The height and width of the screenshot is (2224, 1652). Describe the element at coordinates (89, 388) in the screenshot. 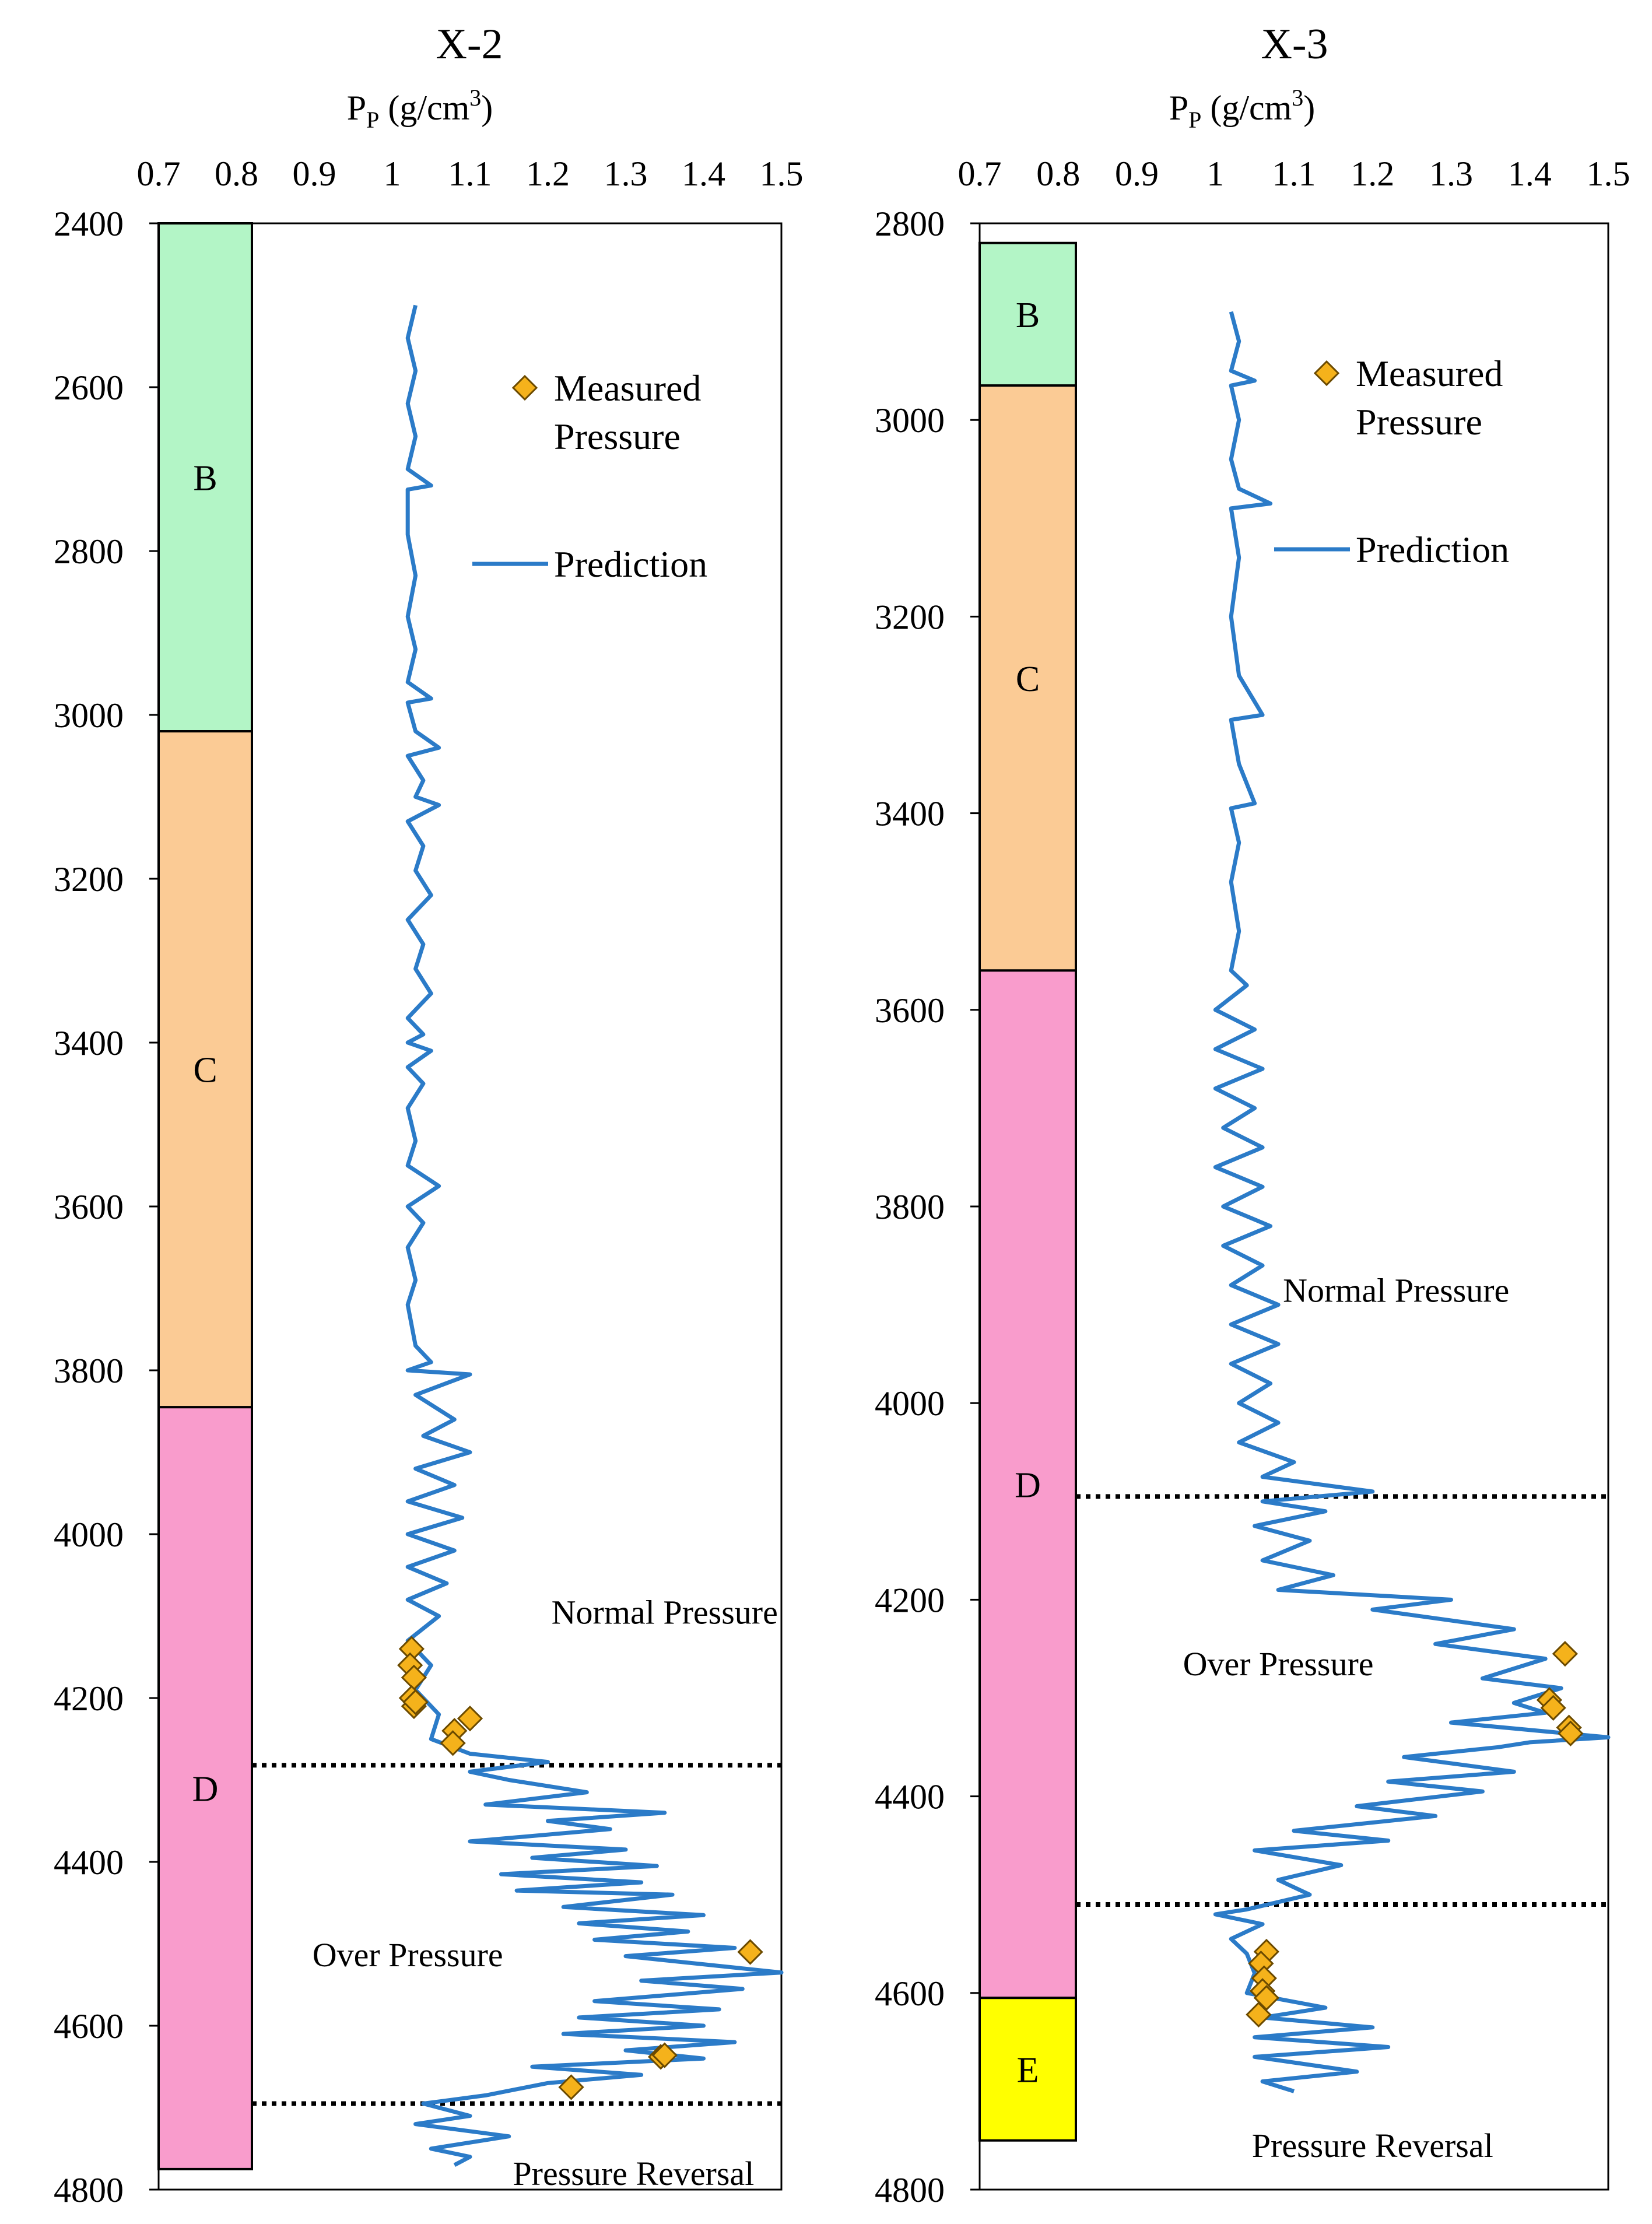

I see `y-tick-label: 2600` at that location.